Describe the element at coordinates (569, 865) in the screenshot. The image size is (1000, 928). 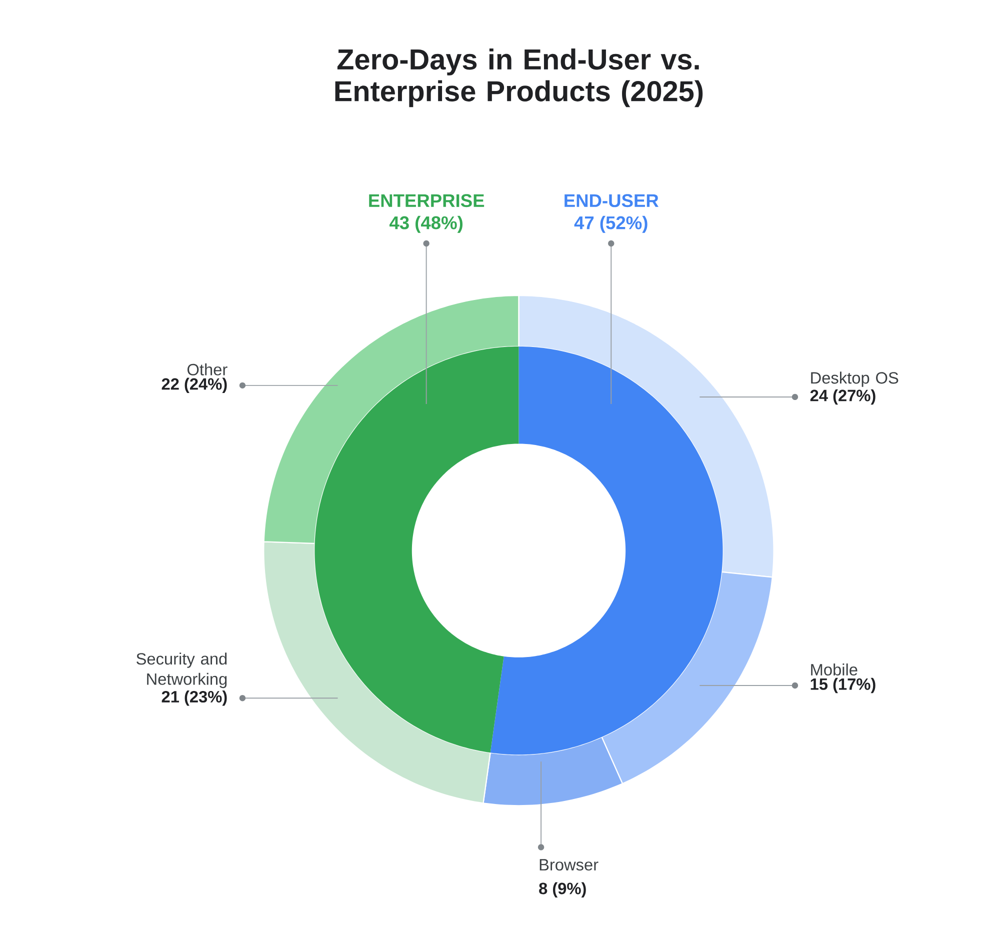
I see `slice-label: Browser` at that location.